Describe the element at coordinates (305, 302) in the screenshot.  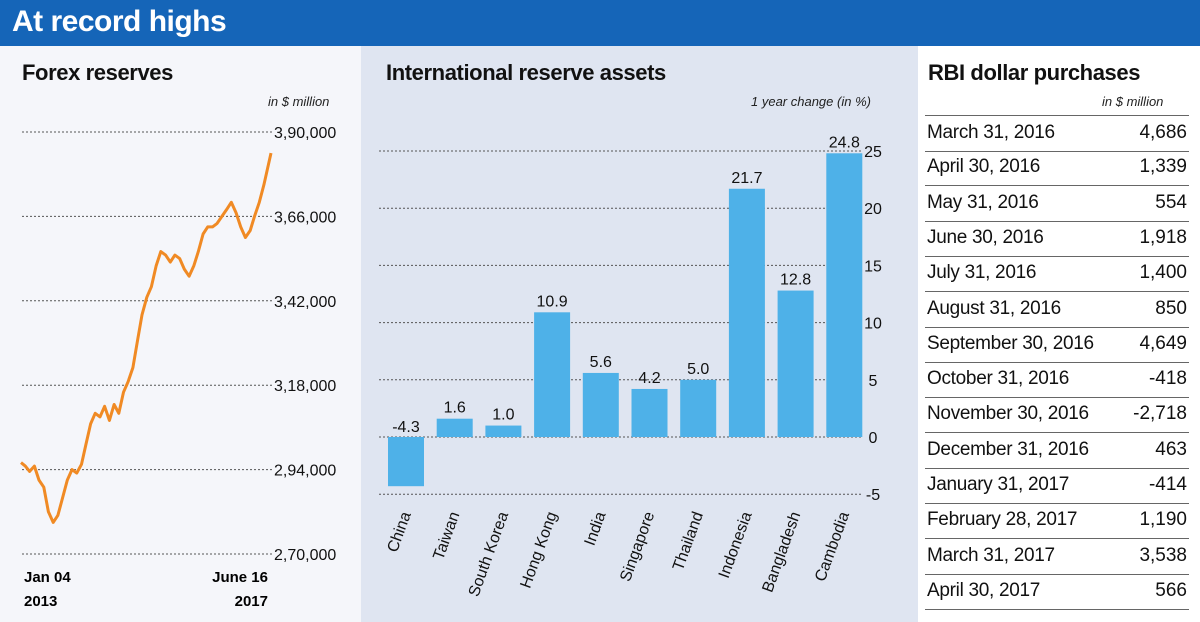
I see `y-tick-label: 3,42,000` at that location.